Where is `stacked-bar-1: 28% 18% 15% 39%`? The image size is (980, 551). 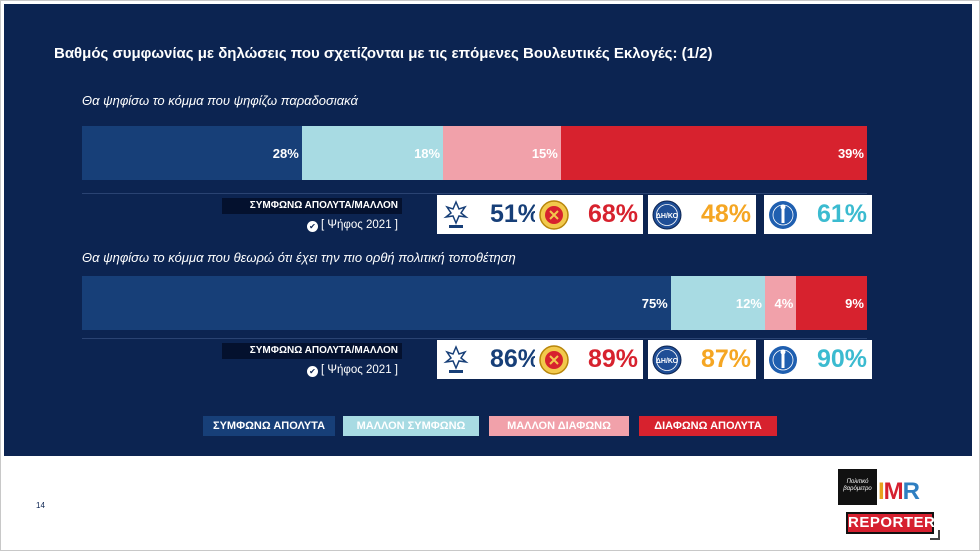
stacked-bar-1: 28% 18% 15% 39% is located at coordinates (474, 153).